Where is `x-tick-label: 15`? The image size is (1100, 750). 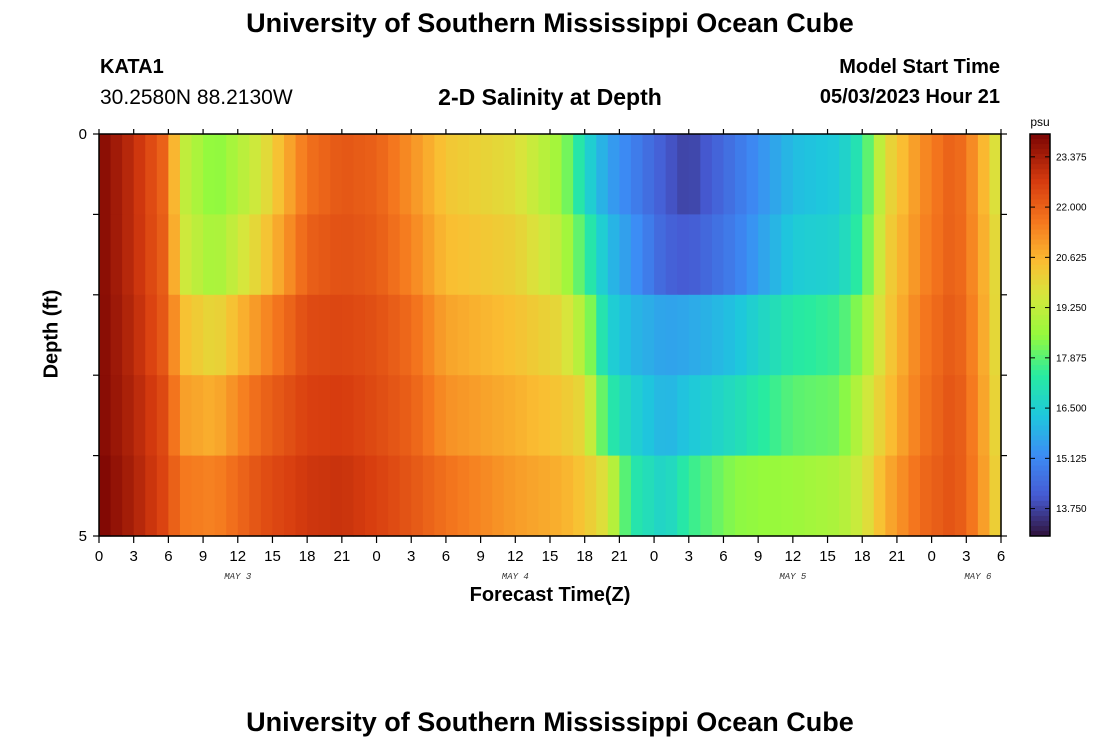 x-tick-label: 15 is located at coordinates (272, 556).